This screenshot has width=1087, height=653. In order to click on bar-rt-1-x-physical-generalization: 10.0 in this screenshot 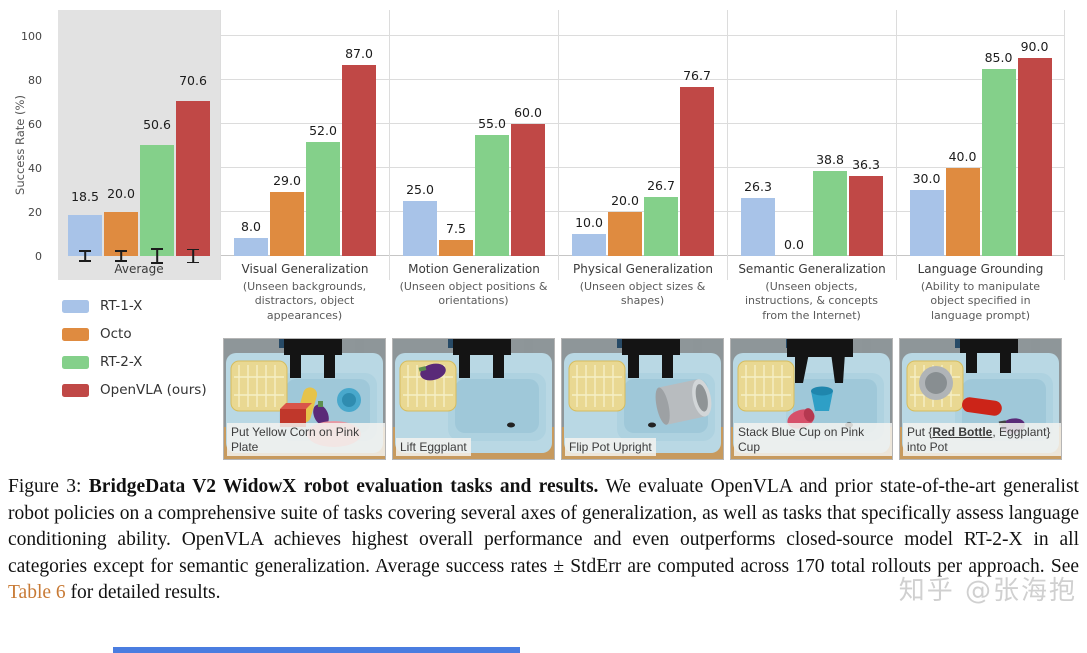, I will do `click(589, 235)`.